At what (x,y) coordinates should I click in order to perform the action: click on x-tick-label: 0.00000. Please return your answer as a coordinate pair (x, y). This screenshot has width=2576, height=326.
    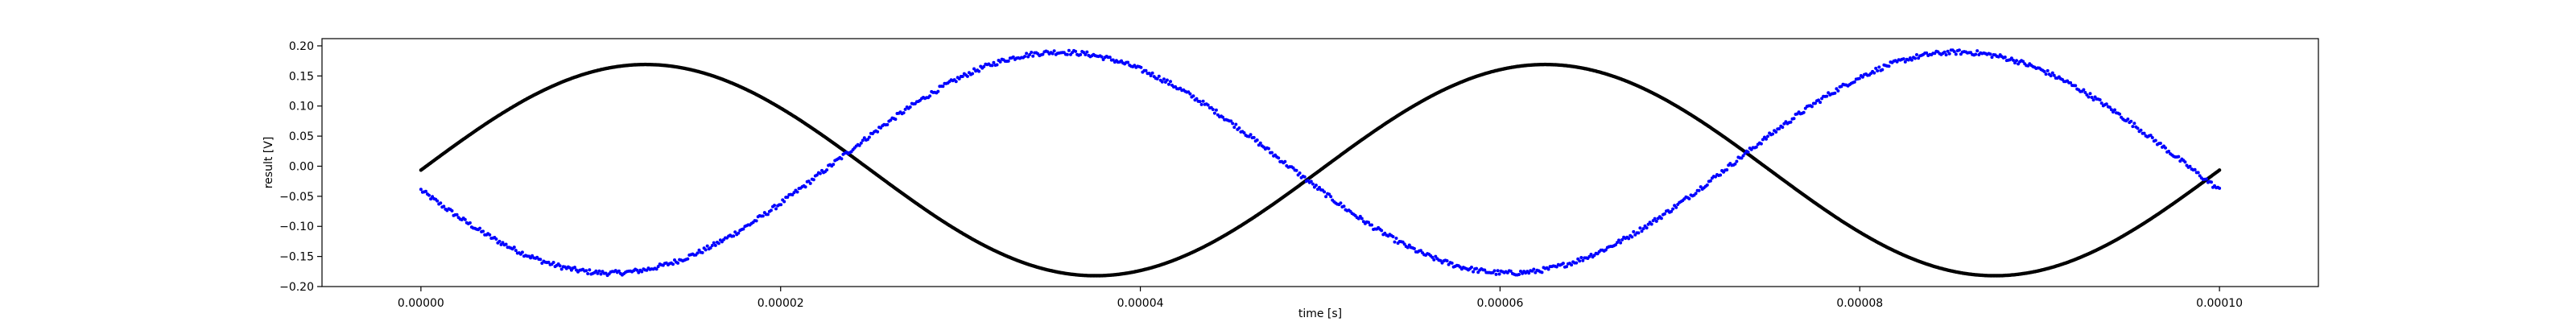
    Looking at the image, I should click on (421, 303).